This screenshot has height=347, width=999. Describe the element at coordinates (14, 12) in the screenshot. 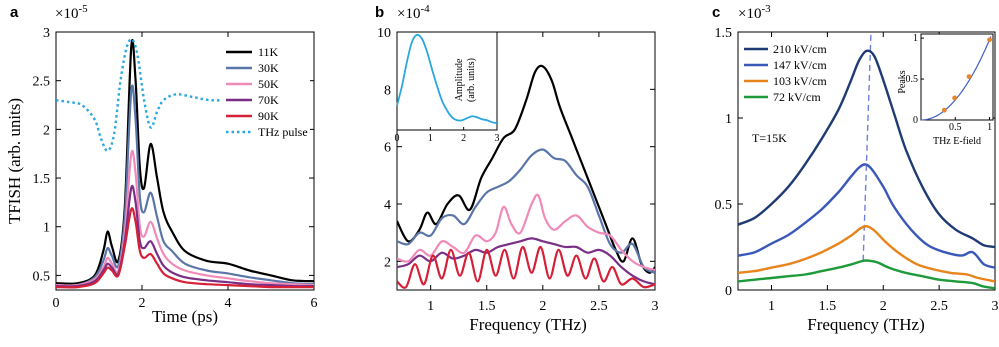

I see `panel-a-letter: a` at that location.